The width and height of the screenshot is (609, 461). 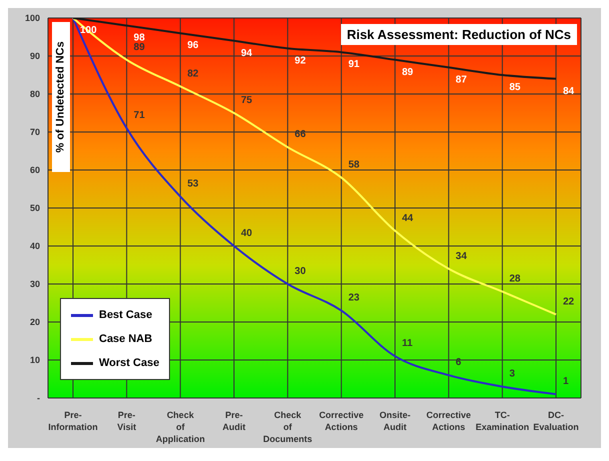 I want to click on data-label: 28, so click(x=515, y=279).